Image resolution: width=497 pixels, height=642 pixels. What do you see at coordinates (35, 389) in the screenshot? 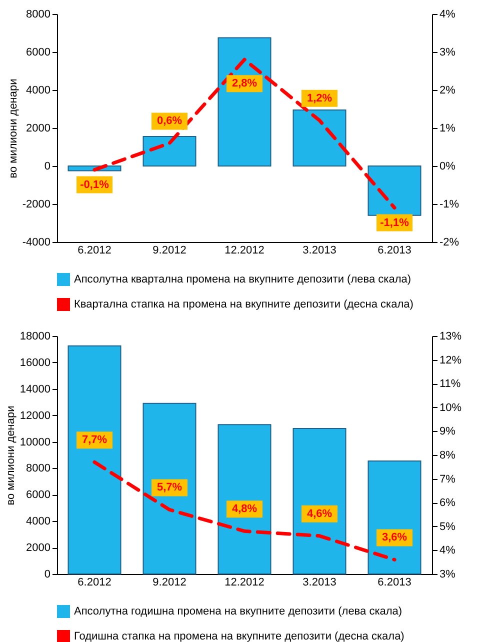
I see `y-tick-label: 14000` at bounding box center [35, 389].